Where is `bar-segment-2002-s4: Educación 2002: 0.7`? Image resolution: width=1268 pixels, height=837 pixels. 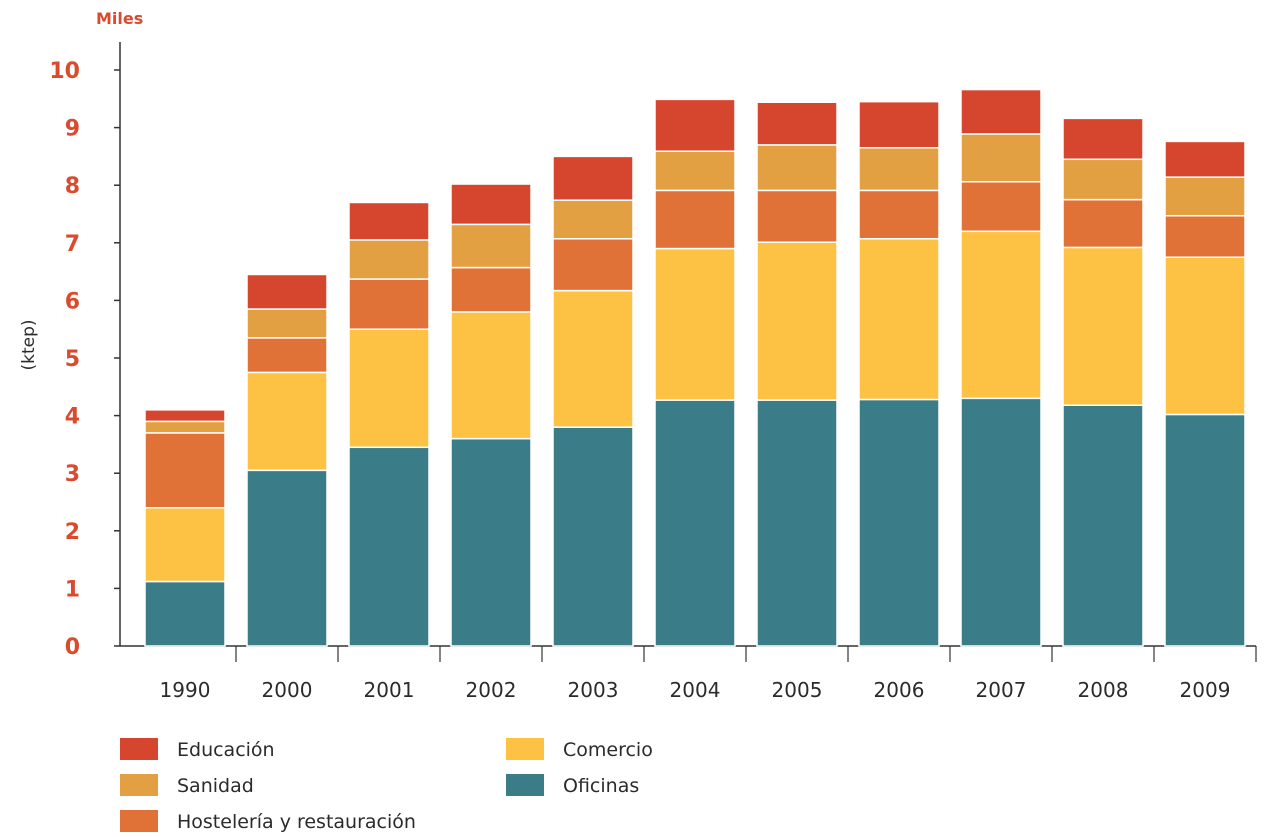 bar-segment-2002-s4: Educación 2002: 0.7 is located at coordinates (491, 204).